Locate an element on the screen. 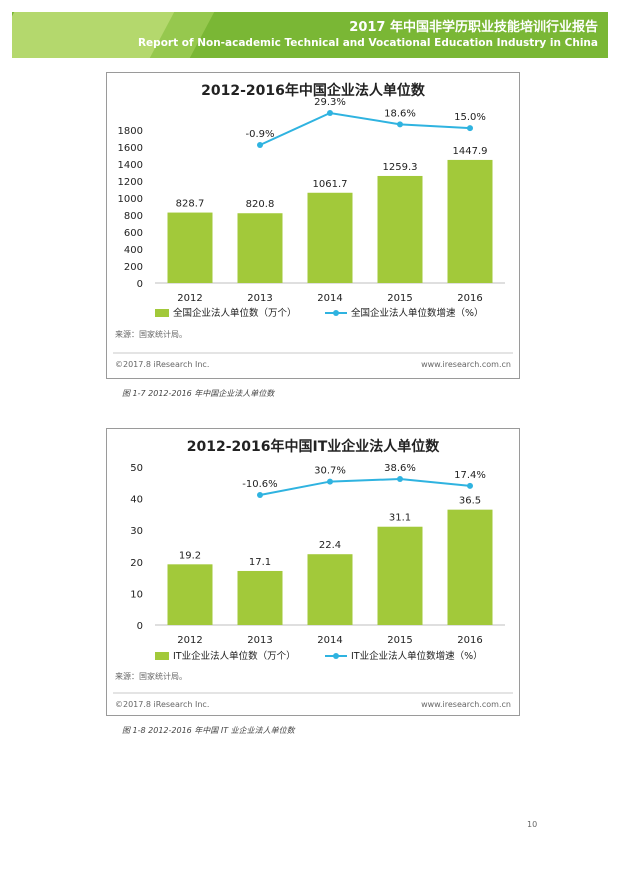 The image size is (620, 877). growth-value-label: -0.9% is located at coordinates (259, 134).